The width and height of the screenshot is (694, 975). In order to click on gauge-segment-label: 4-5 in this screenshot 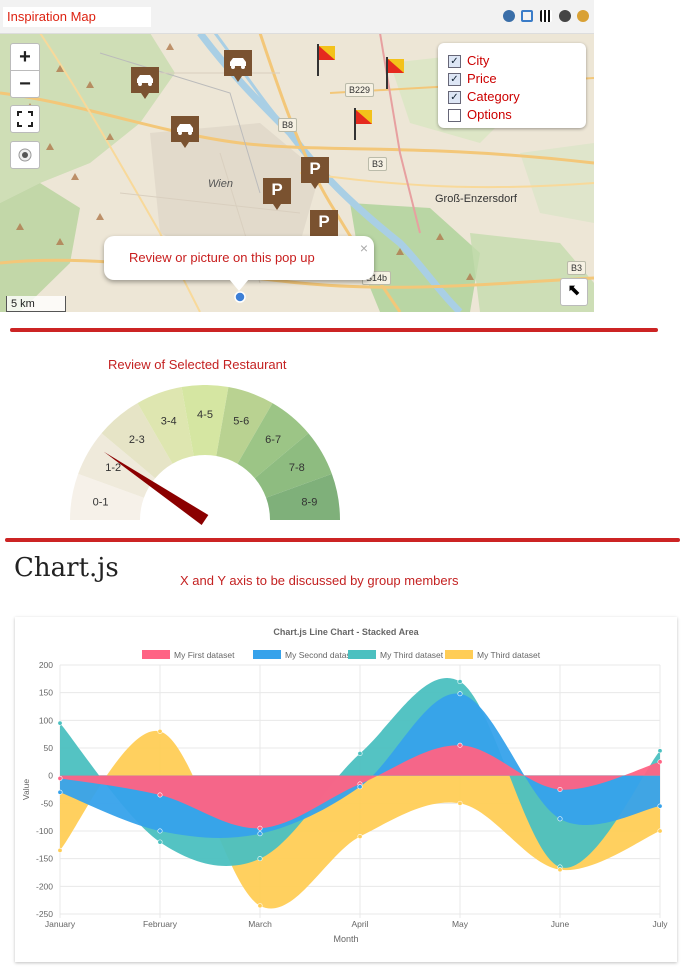, I will do `click(205, 415)`.